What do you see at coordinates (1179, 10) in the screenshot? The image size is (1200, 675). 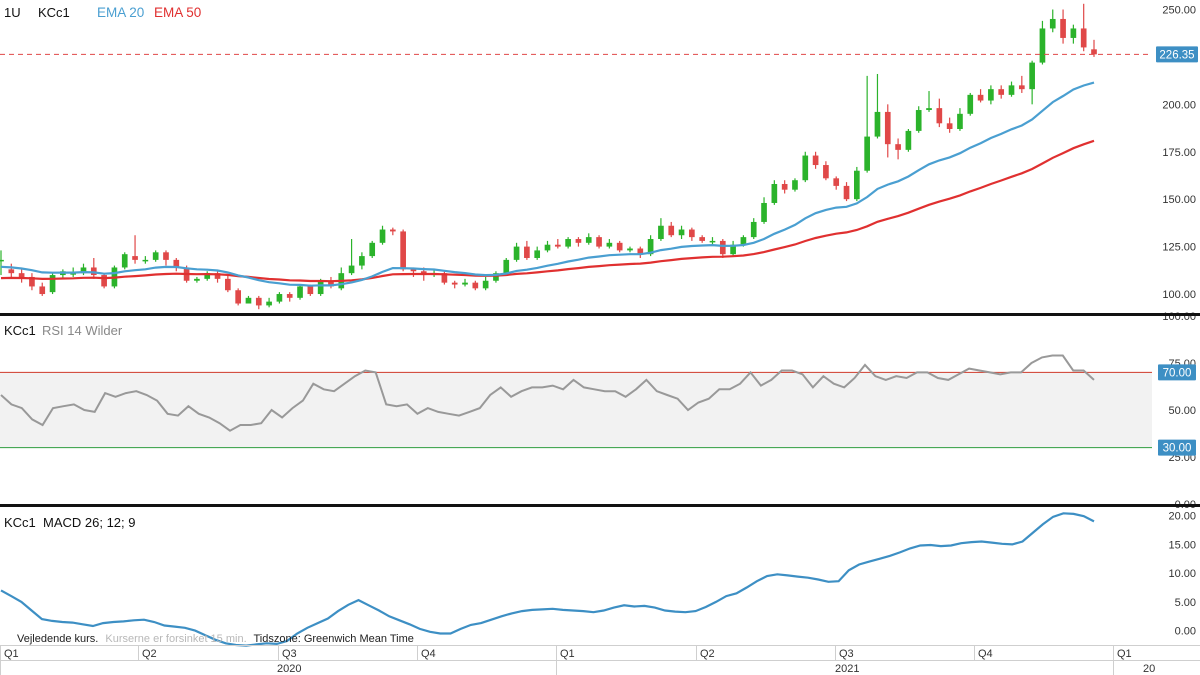 I see `y-tick-label: 250.00` at bounding box center [1179, 10].